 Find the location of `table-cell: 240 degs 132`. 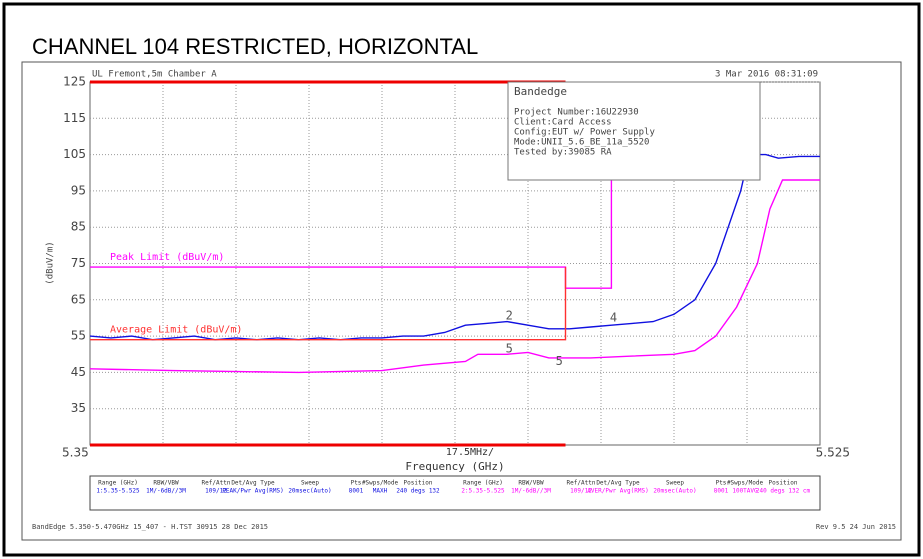

table-cell: 240 degs 132 is located at coordinates (418, 491).